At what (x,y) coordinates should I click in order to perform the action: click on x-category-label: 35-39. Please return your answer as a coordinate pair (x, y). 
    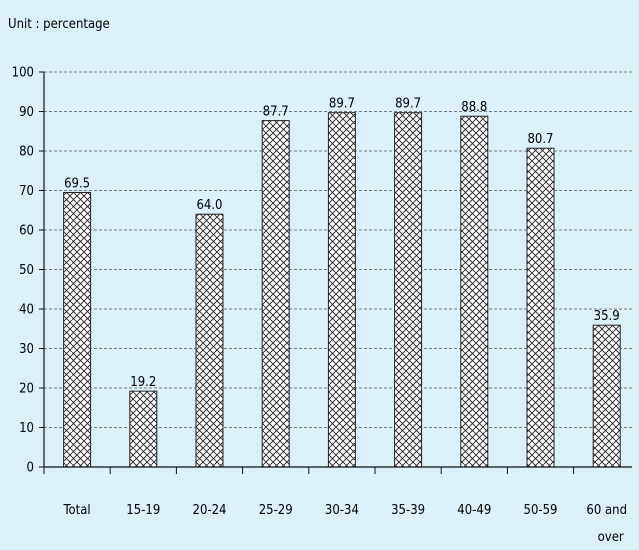
    Looking at the image, I should click on (408, 510).